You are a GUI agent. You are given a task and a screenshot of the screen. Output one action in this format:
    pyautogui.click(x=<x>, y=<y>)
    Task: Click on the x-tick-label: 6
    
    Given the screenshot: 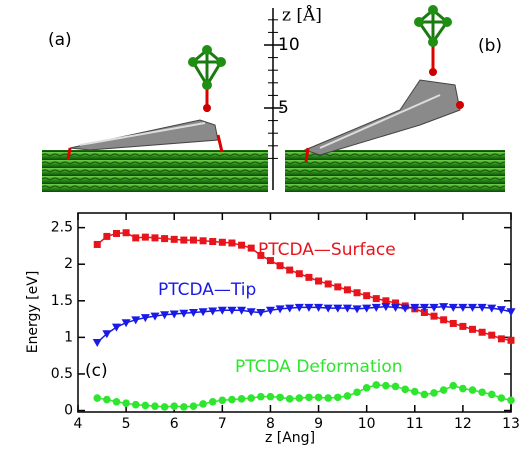 What is the action you would take?
    pyautogui.click(x=174, y=424)
    